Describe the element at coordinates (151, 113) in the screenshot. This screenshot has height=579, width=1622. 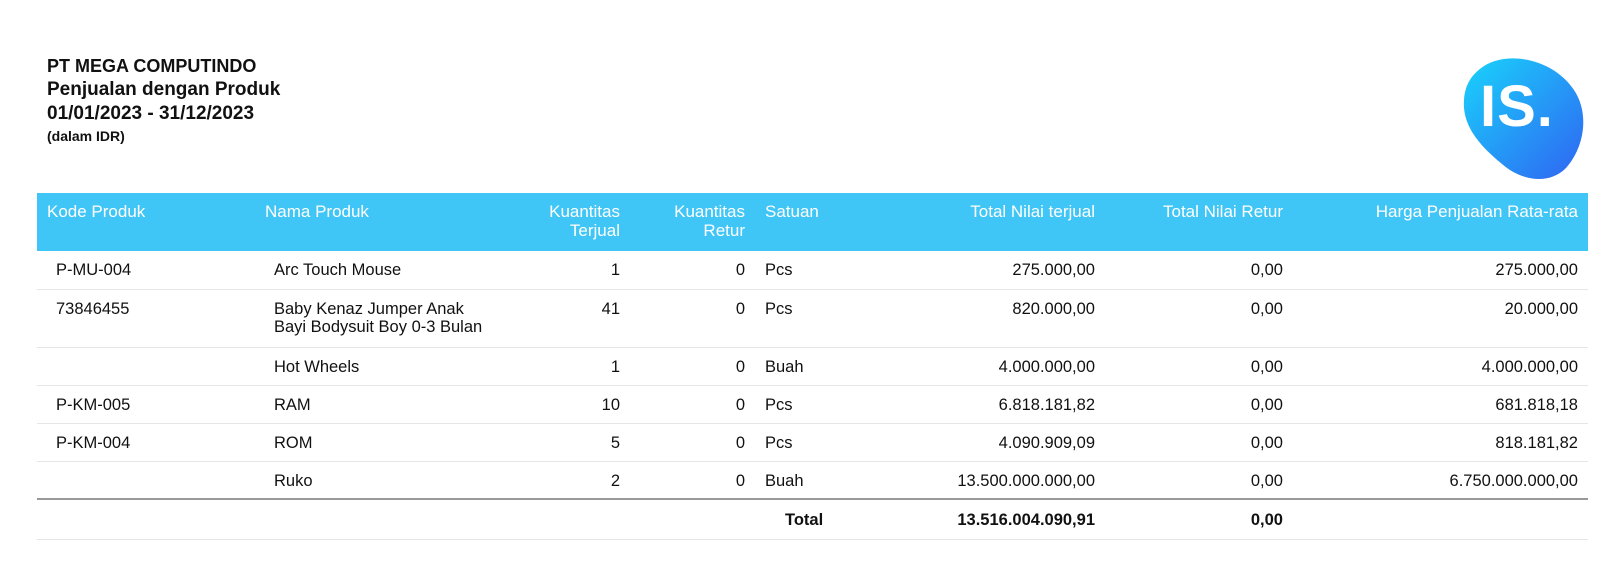
I see `report-period: 01/01/2023 - 31/12/2023` at that location.